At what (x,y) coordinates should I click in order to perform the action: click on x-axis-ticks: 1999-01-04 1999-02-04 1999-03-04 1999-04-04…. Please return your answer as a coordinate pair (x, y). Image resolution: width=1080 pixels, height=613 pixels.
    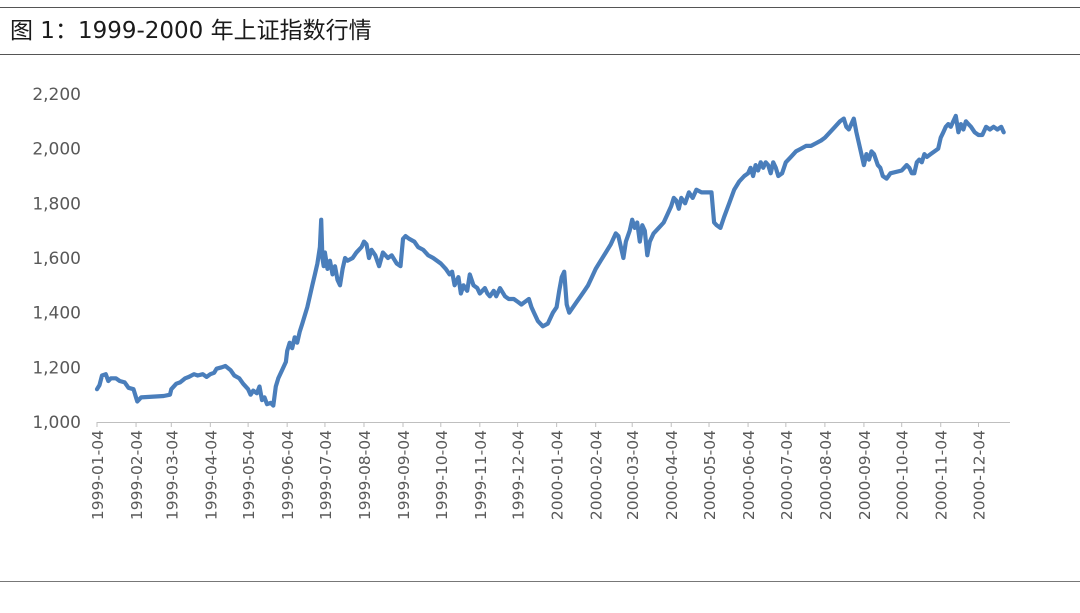
    Looking at the image, I should click on (539, 471).